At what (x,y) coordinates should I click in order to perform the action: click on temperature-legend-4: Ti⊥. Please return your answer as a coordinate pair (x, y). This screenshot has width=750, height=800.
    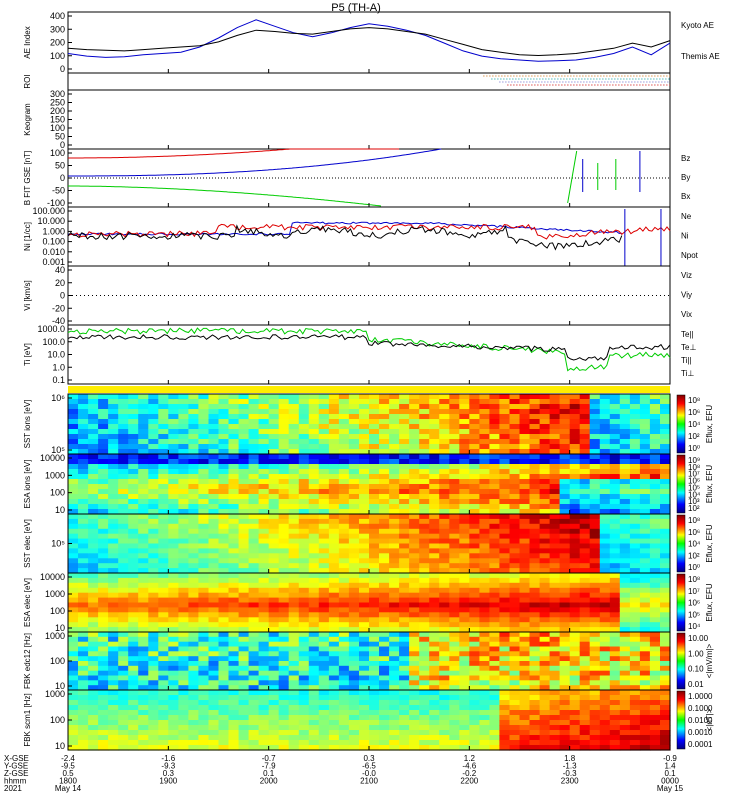
    Looking at the image, I should click on (687, 373).